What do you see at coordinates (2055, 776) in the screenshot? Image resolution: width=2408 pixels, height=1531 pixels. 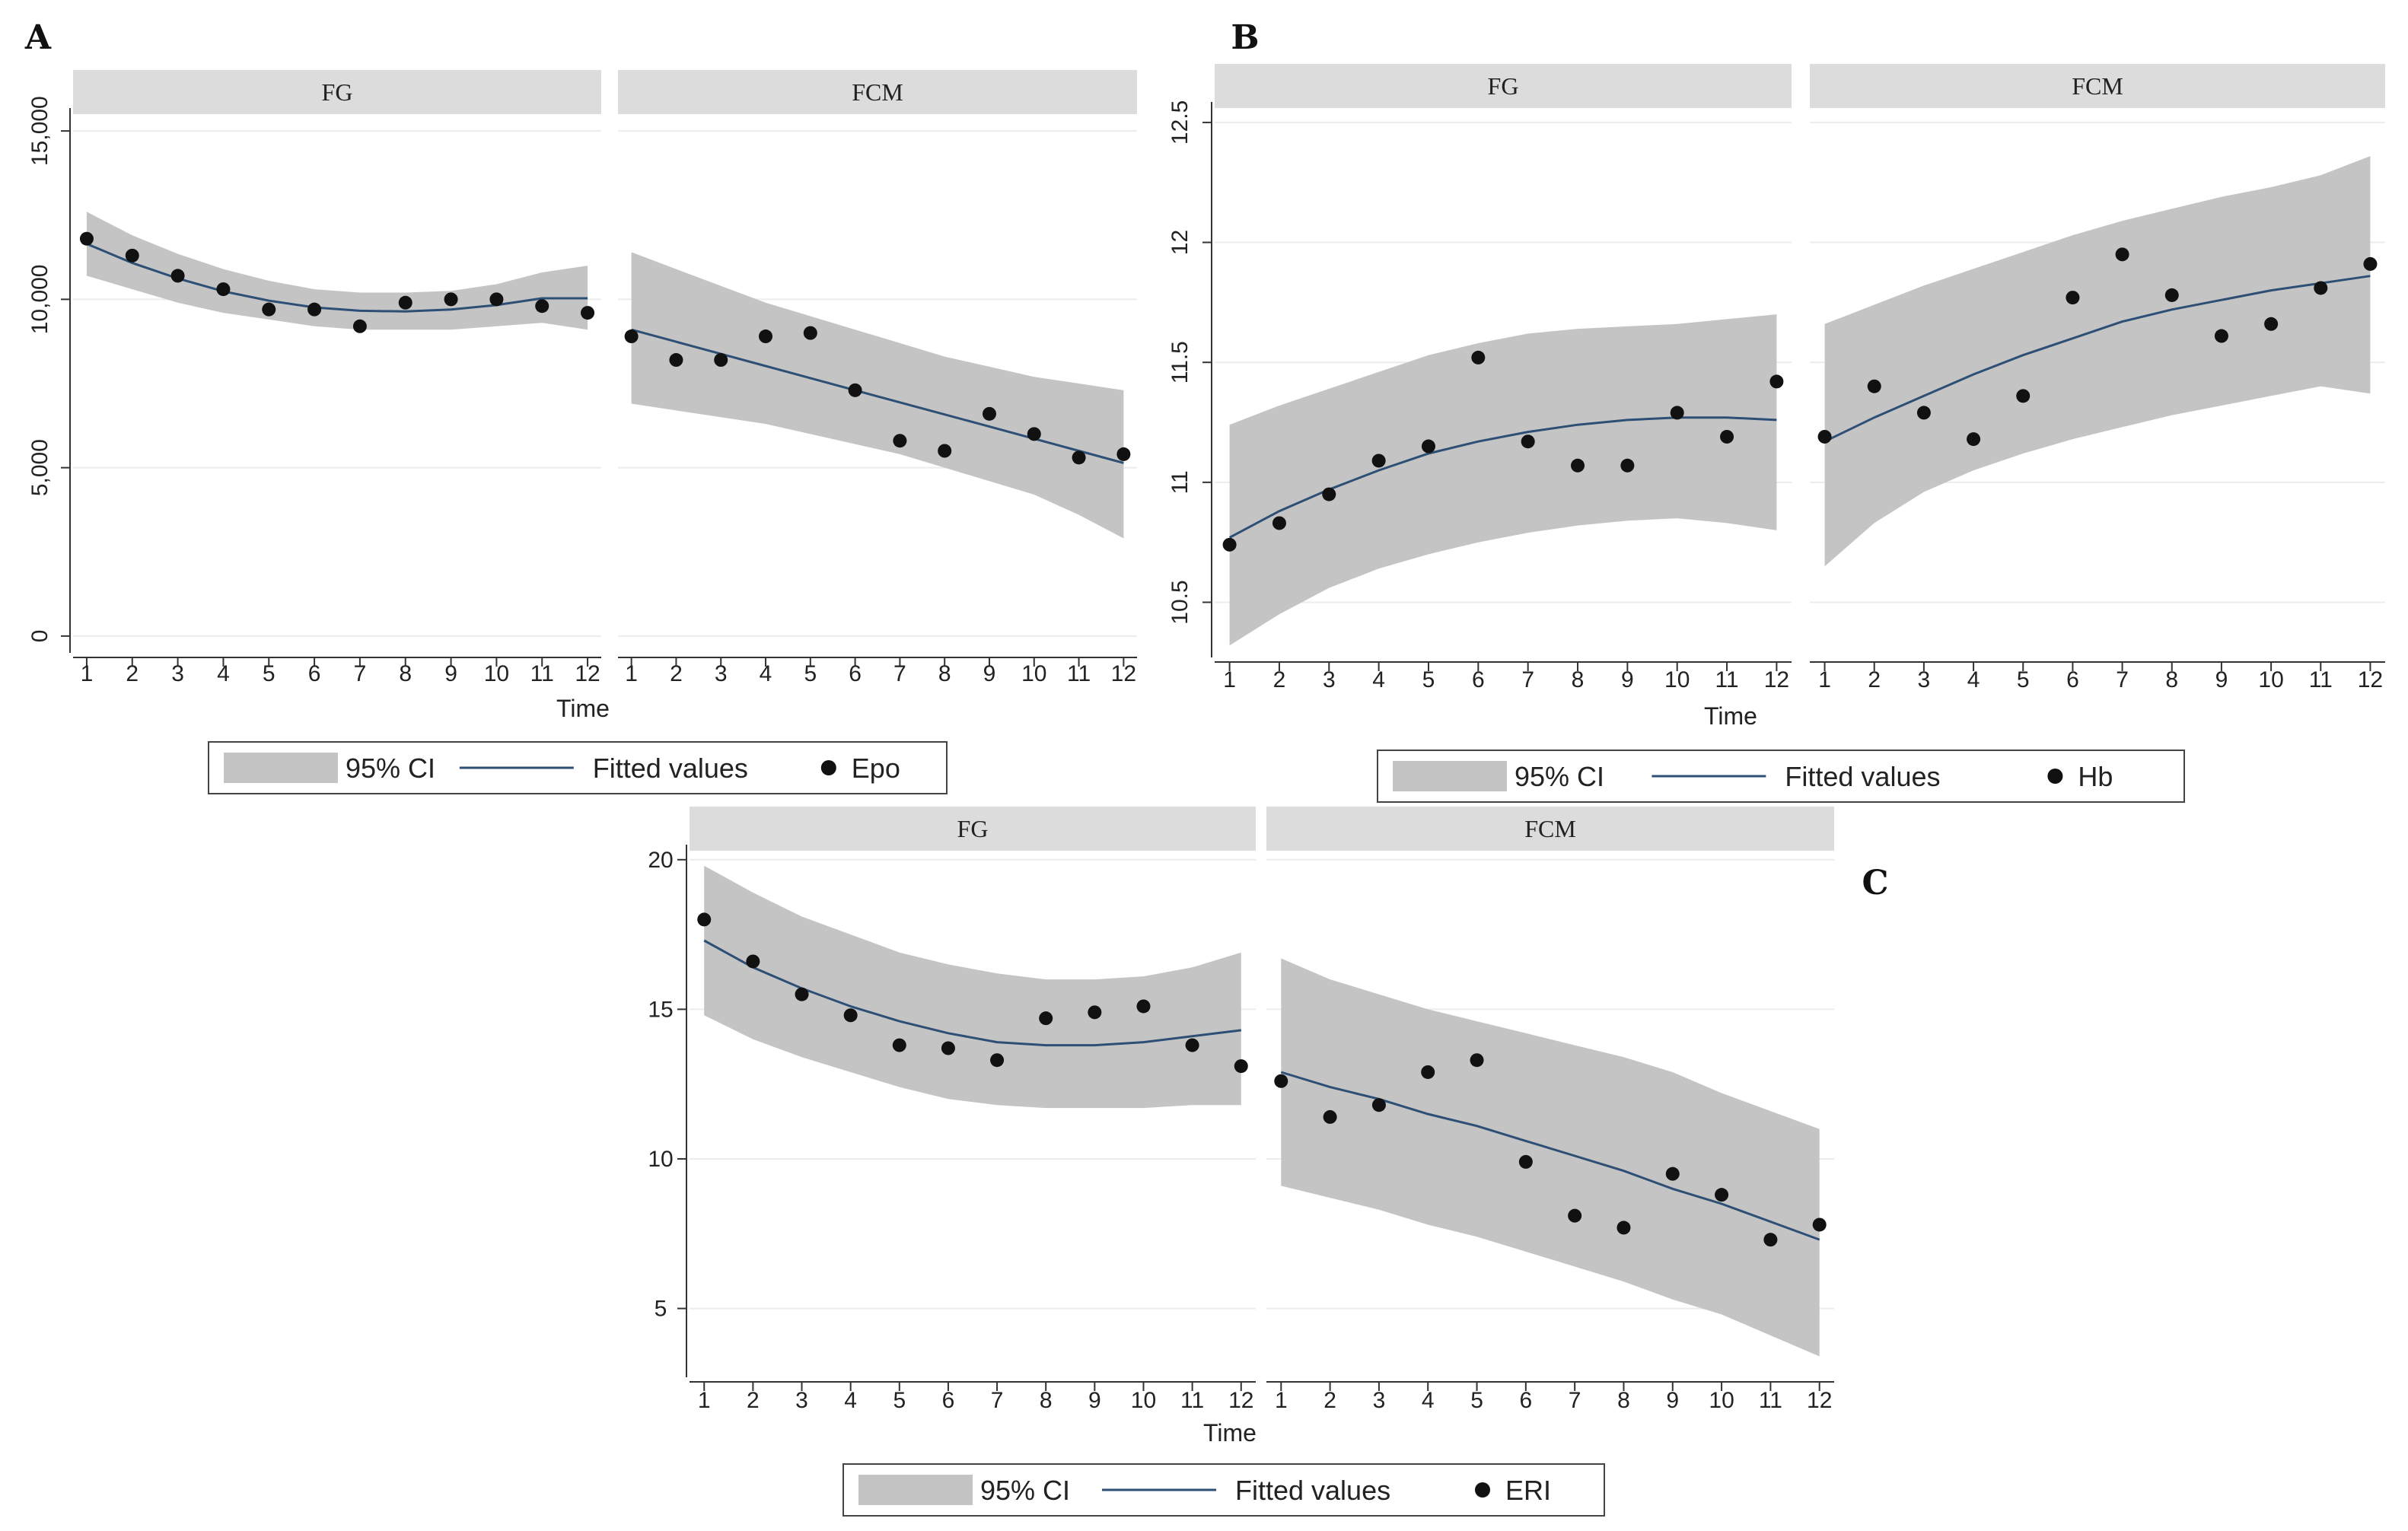 I see `legend-point-swatch` at bounding box center [2055, 776].